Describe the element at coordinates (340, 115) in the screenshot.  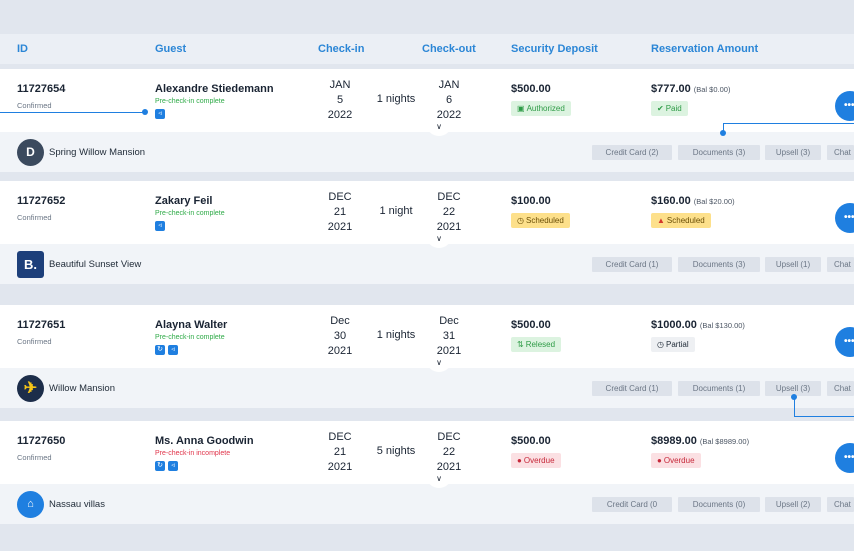
I see `checkin-year: 2022` at that location.